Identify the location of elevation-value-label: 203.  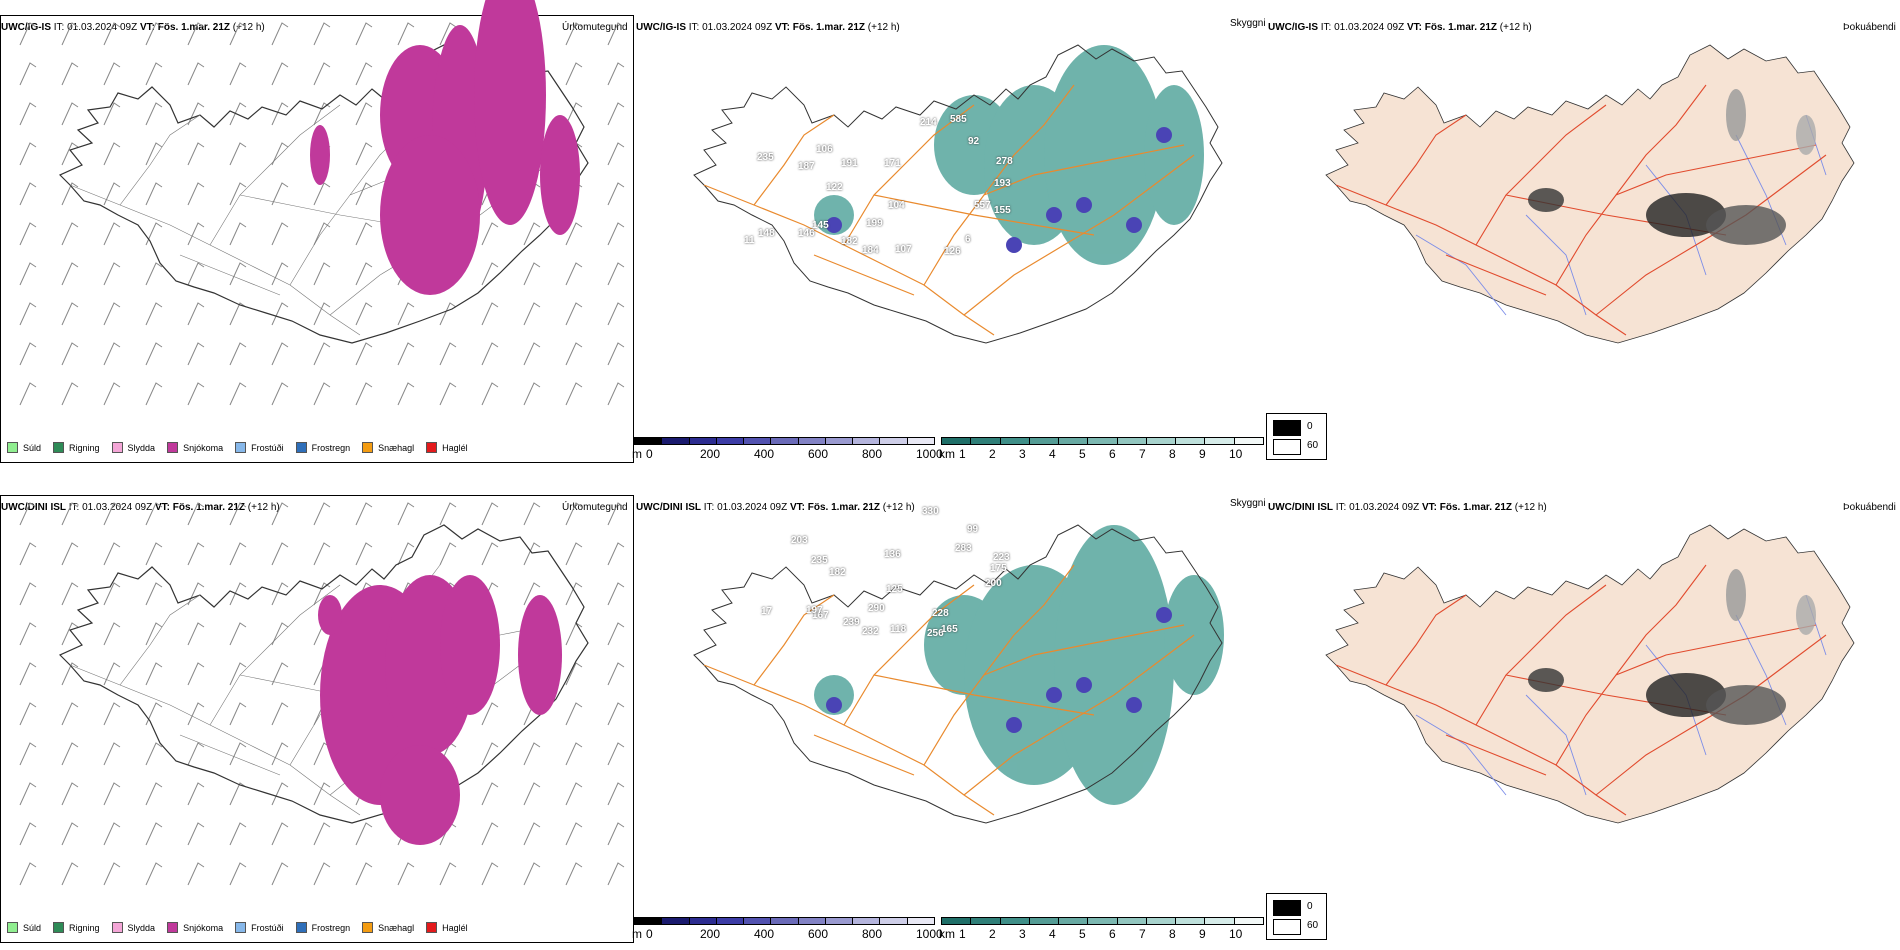
(799, 540).